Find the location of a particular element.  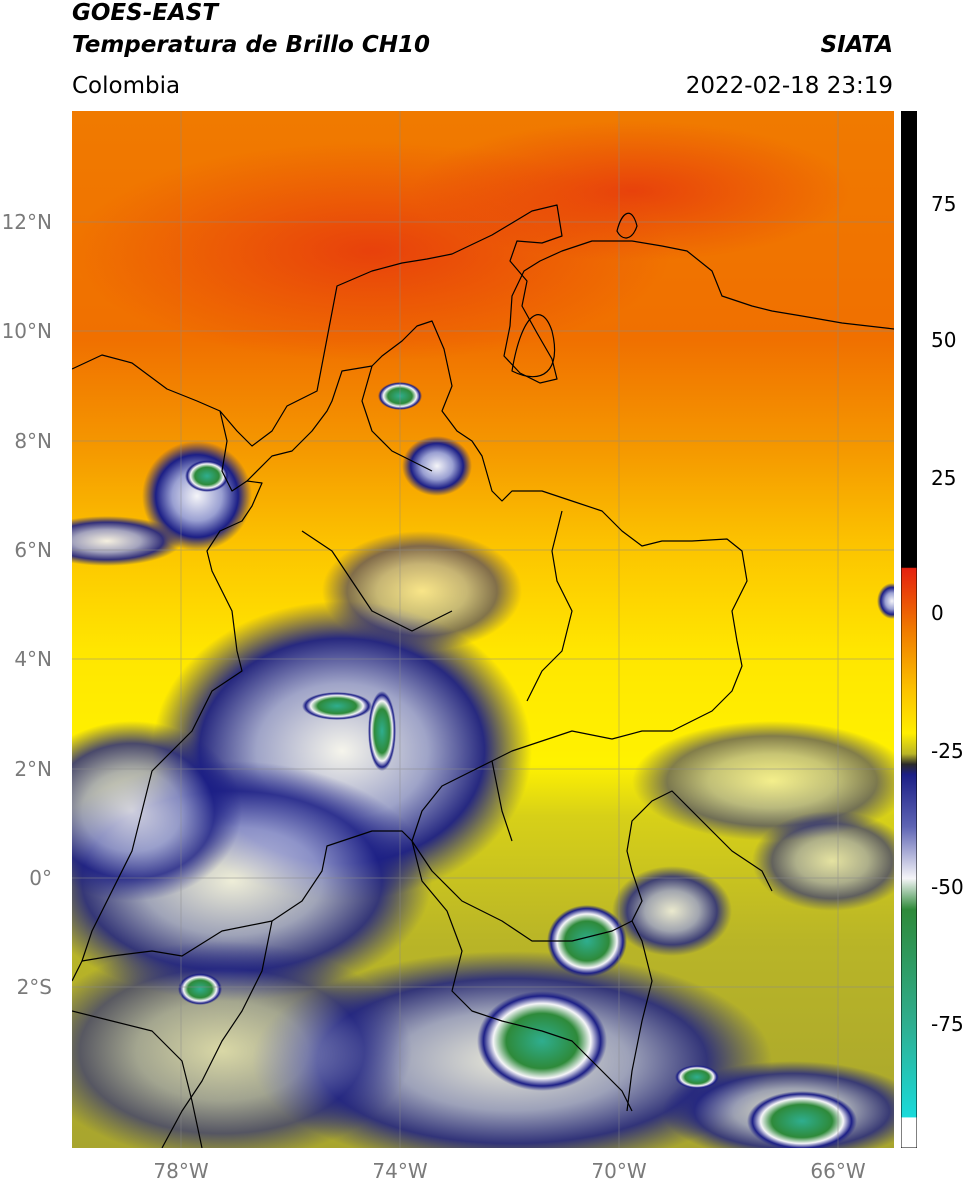

colorbar-tick-label: 0 is located at coordinates (937, 613).